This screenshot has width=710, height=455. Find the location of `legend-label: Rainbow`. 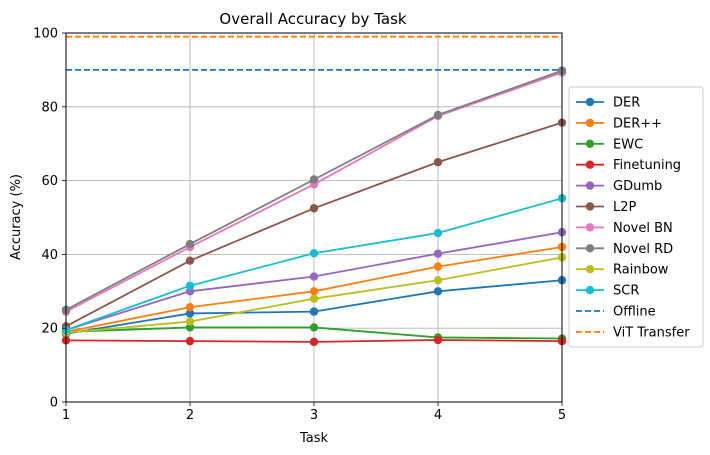

legend-label: Rainbow is located at coordinates (641, 270).